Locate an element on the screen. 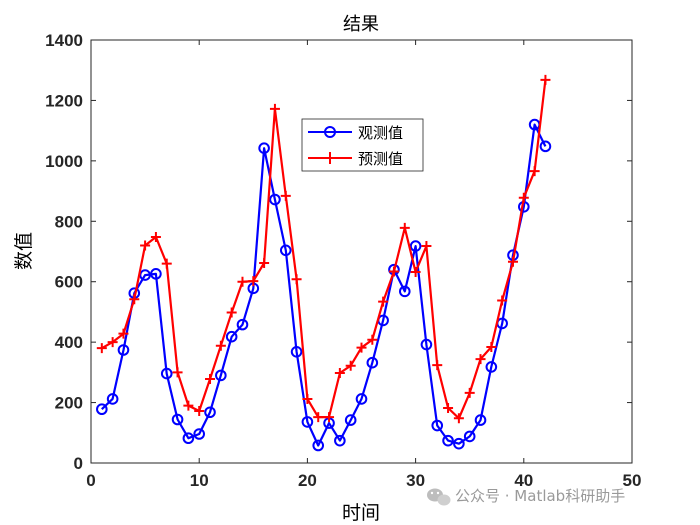 The height and width of the screenshot is (525, 700). chart-title: 结果 is located at coordinates (361, 24).